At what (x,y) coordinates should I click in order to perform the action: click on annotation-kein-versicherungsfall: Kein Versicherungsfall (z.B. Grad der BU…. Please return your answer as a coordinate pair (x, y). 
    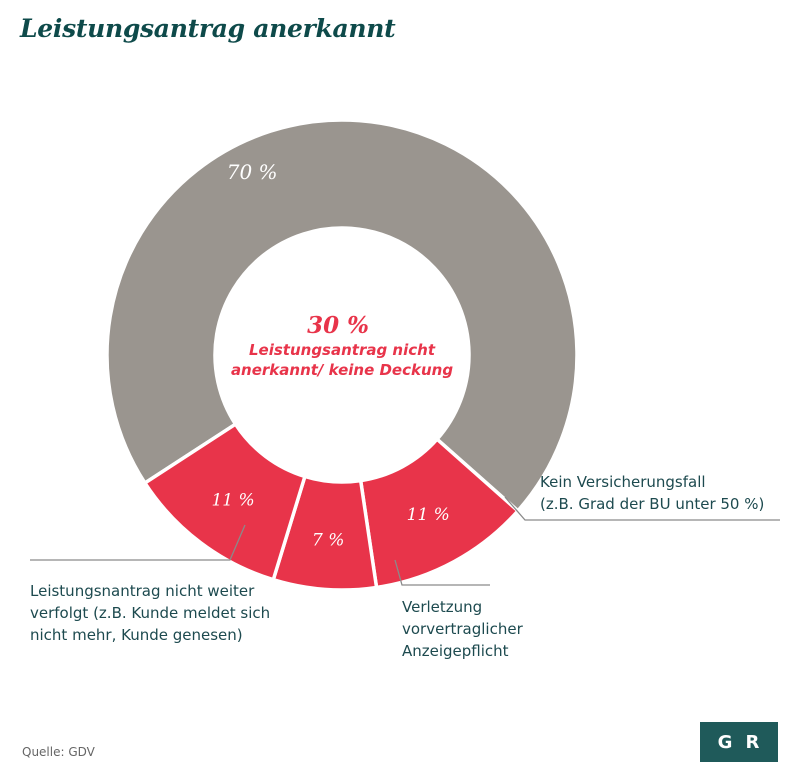
    Looking at the image, I should click on (652, 493).